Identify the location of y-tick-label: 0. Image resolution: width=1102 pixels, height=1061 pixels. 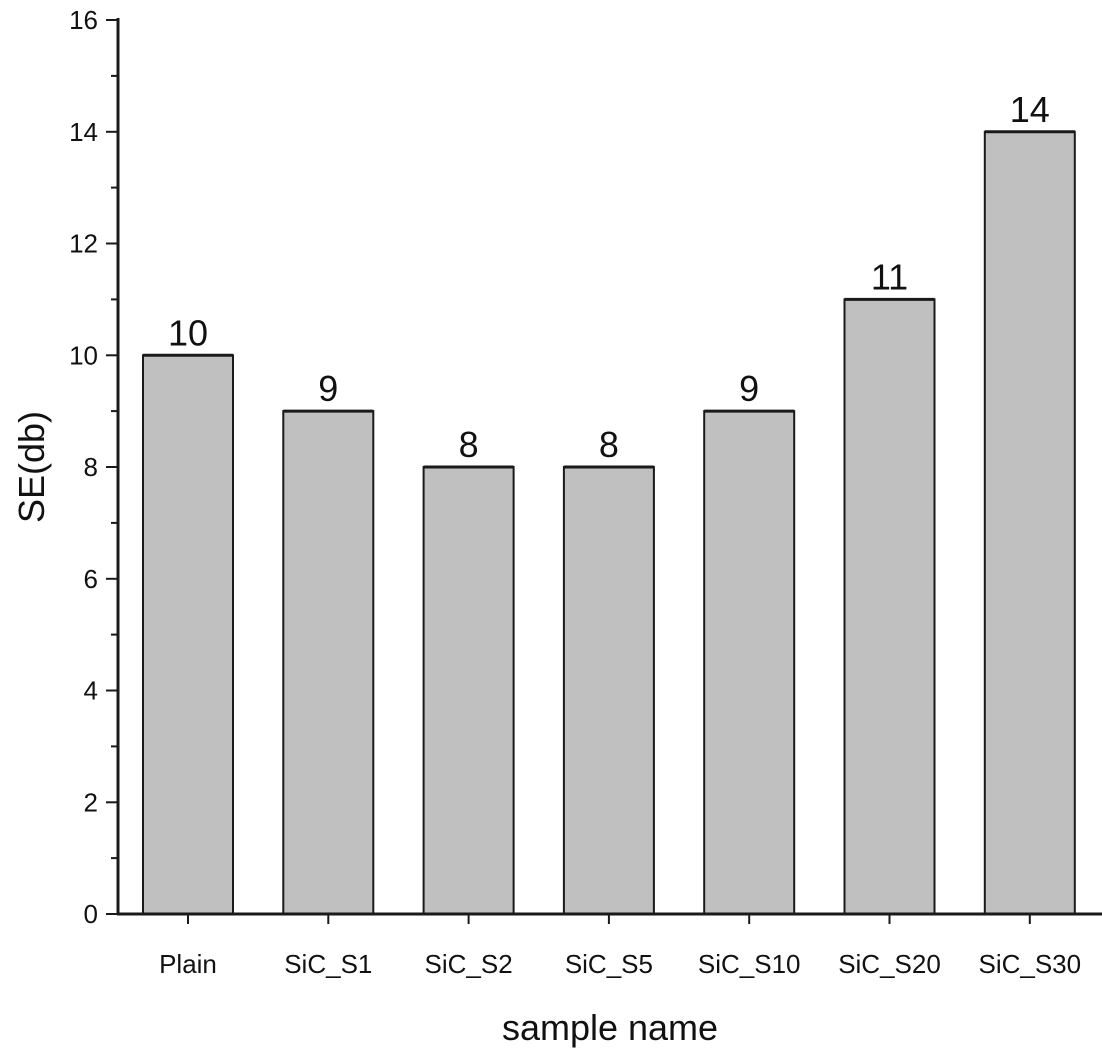
(91, 914).